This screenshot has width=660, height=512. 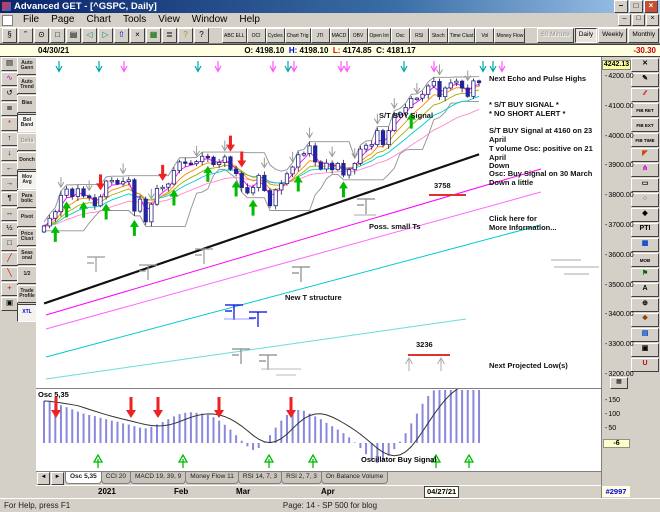 I want to click on pin-icon: §, so click(x=9, y=35).